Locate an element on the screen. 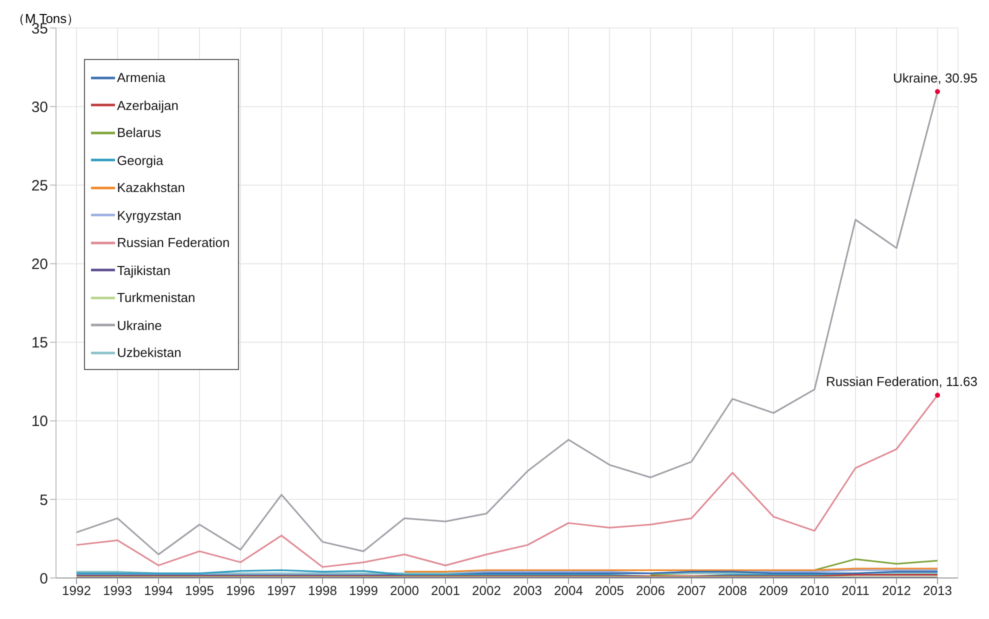 The width and height of the screenshot is (989, 619). y-tick-label: 0 is located at coordinates (44, 579).